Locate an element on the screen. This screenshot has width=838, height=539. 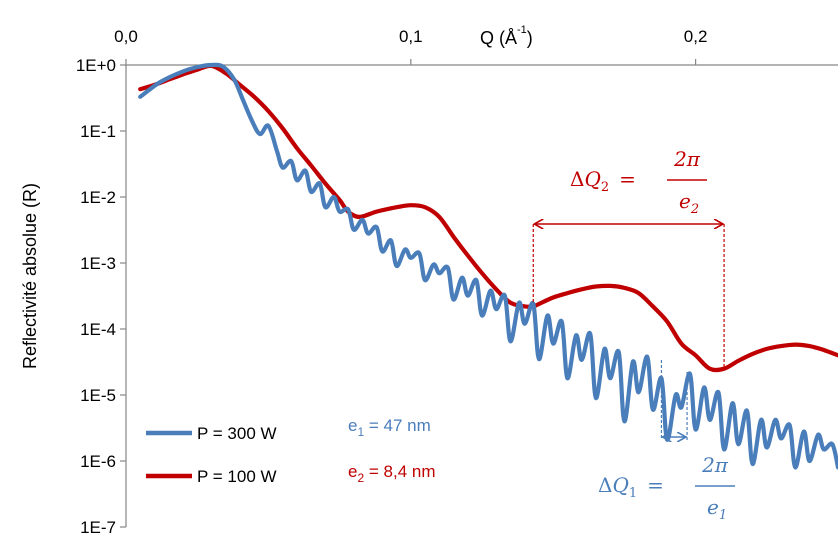
delta-q2-denominator: e2 is located at coordinates (689, 203).